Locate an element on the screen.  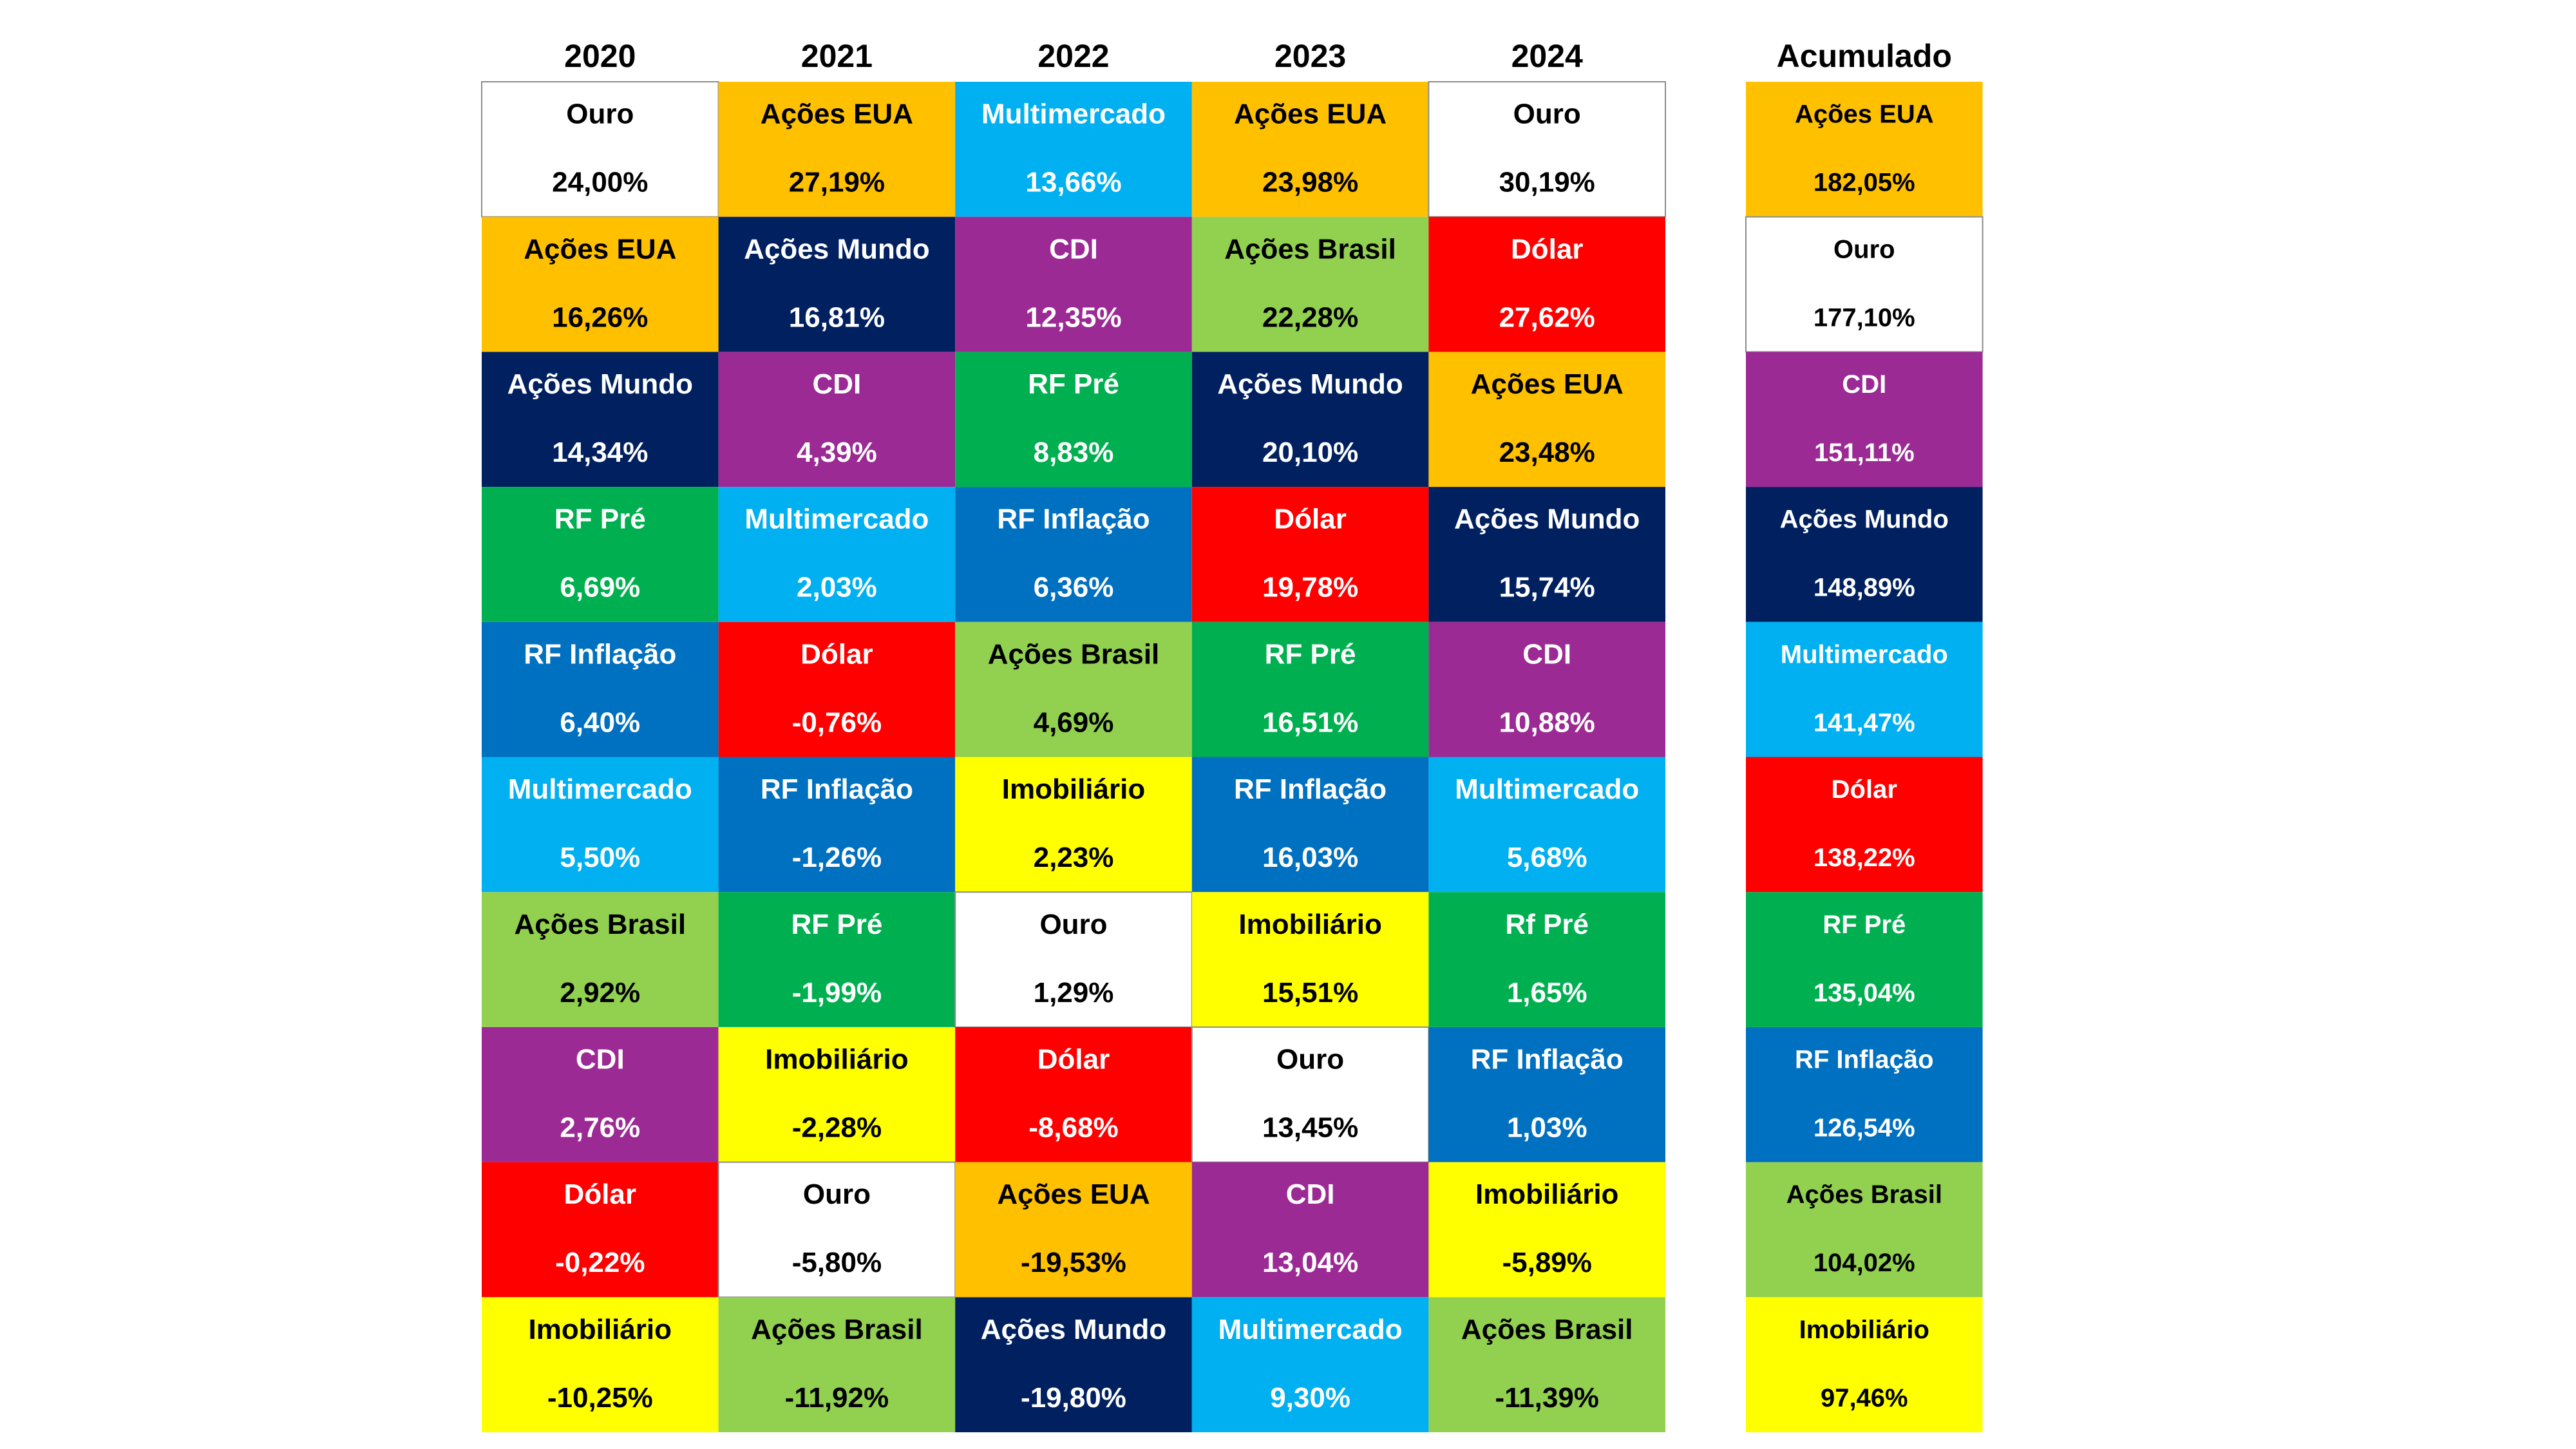
return-value: -8,68% is located at coordinates (1073, 1128).